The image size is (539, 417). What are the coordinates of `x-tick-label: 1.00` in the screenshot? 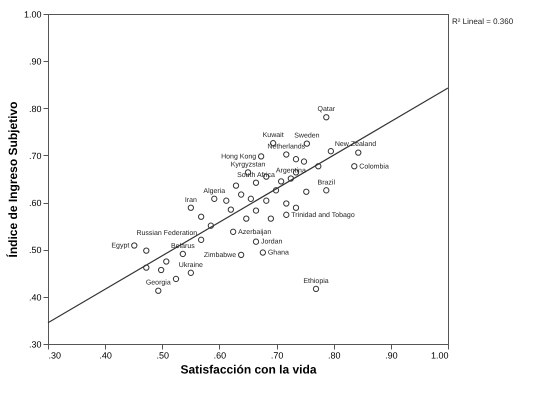 It's located at (439, 355).